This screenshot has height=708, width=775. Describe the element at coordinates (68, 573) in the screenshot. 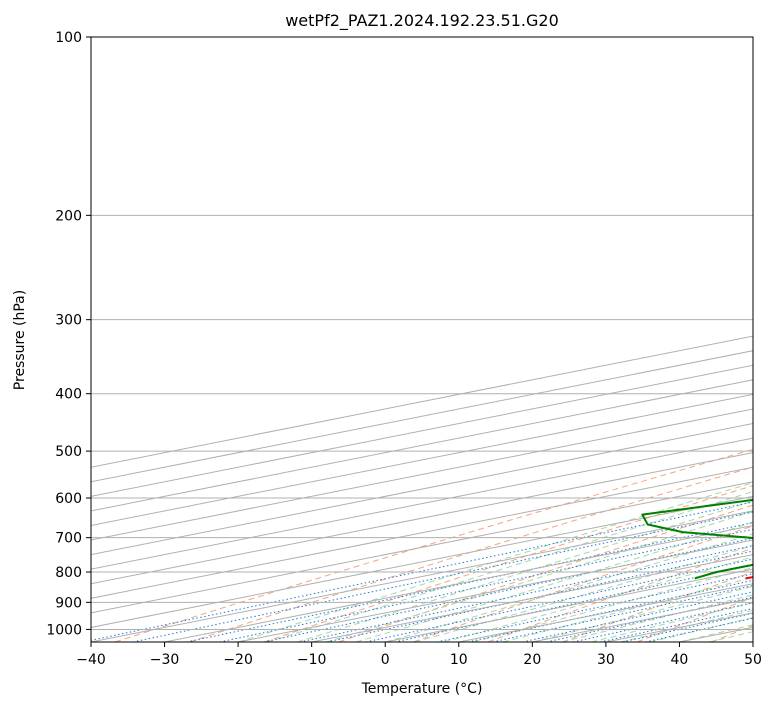

I see `y-tick-label: 800` at that location.